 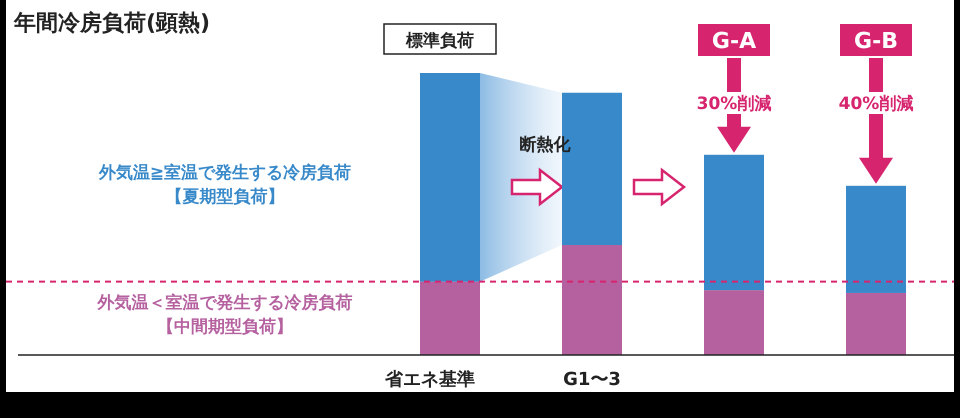 I want to click on x-tick-label: G-A, so click(x=734, y=41).